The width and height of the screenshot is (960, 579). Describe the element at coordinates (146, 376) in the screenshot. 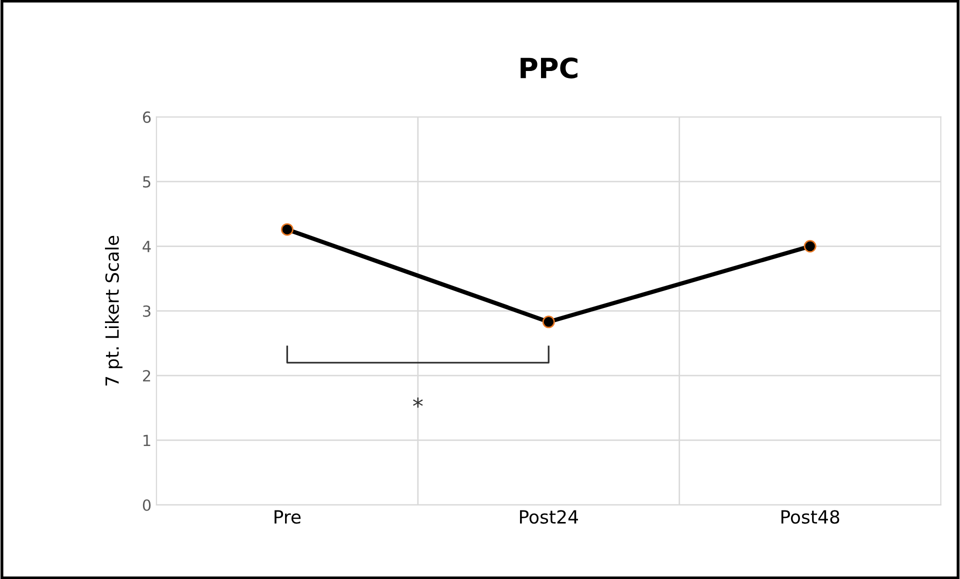

I see `y-tick-label: 2` at that location.